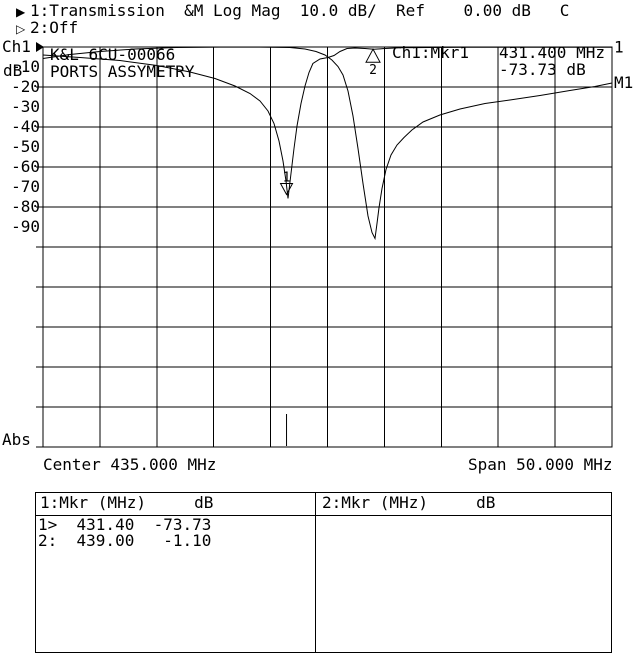 Image resolution: width=640 pixels, height=659 pixels. I want to click on trace1-active-icon: ▶, so click(21, 12).